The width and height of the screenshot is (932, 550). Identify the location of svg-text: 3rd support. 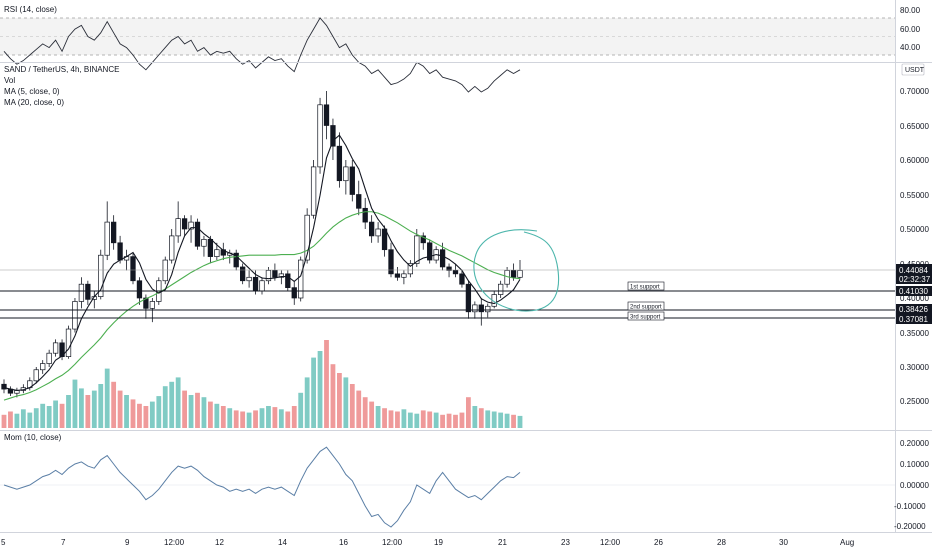
(645, 318).